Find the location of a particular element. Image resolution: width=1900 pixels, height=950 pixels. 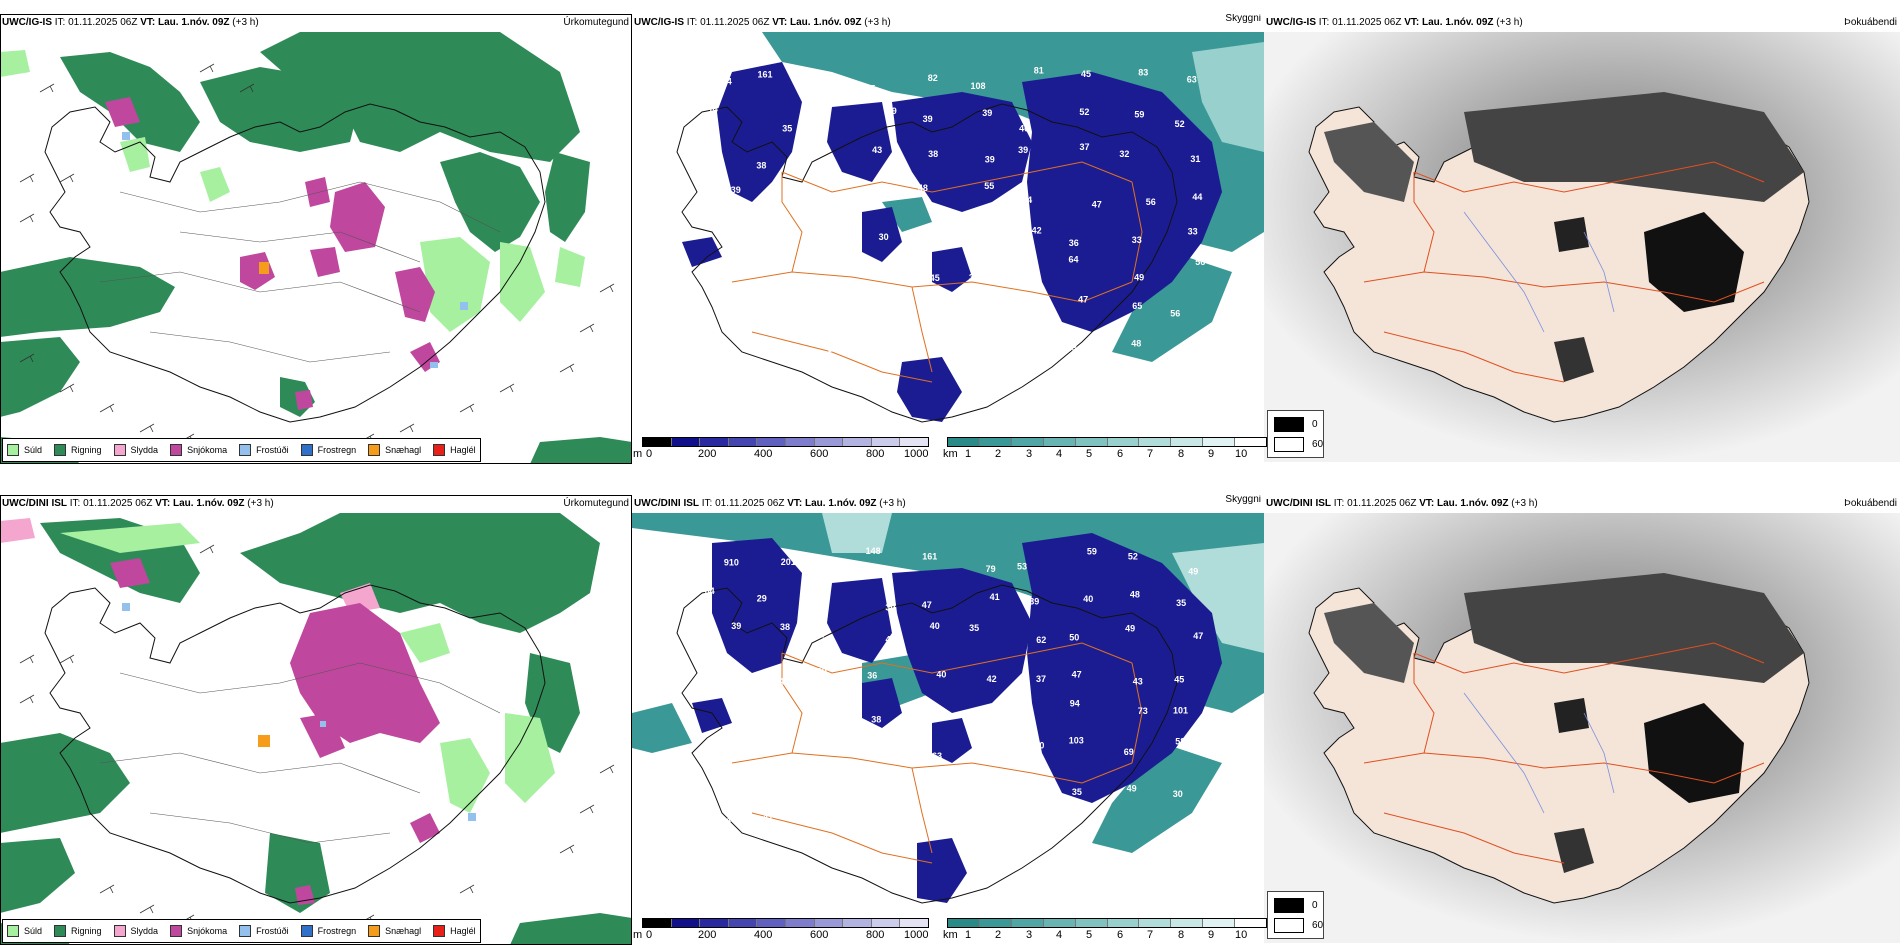

tick: 200 is located at coordinates (707, 454).